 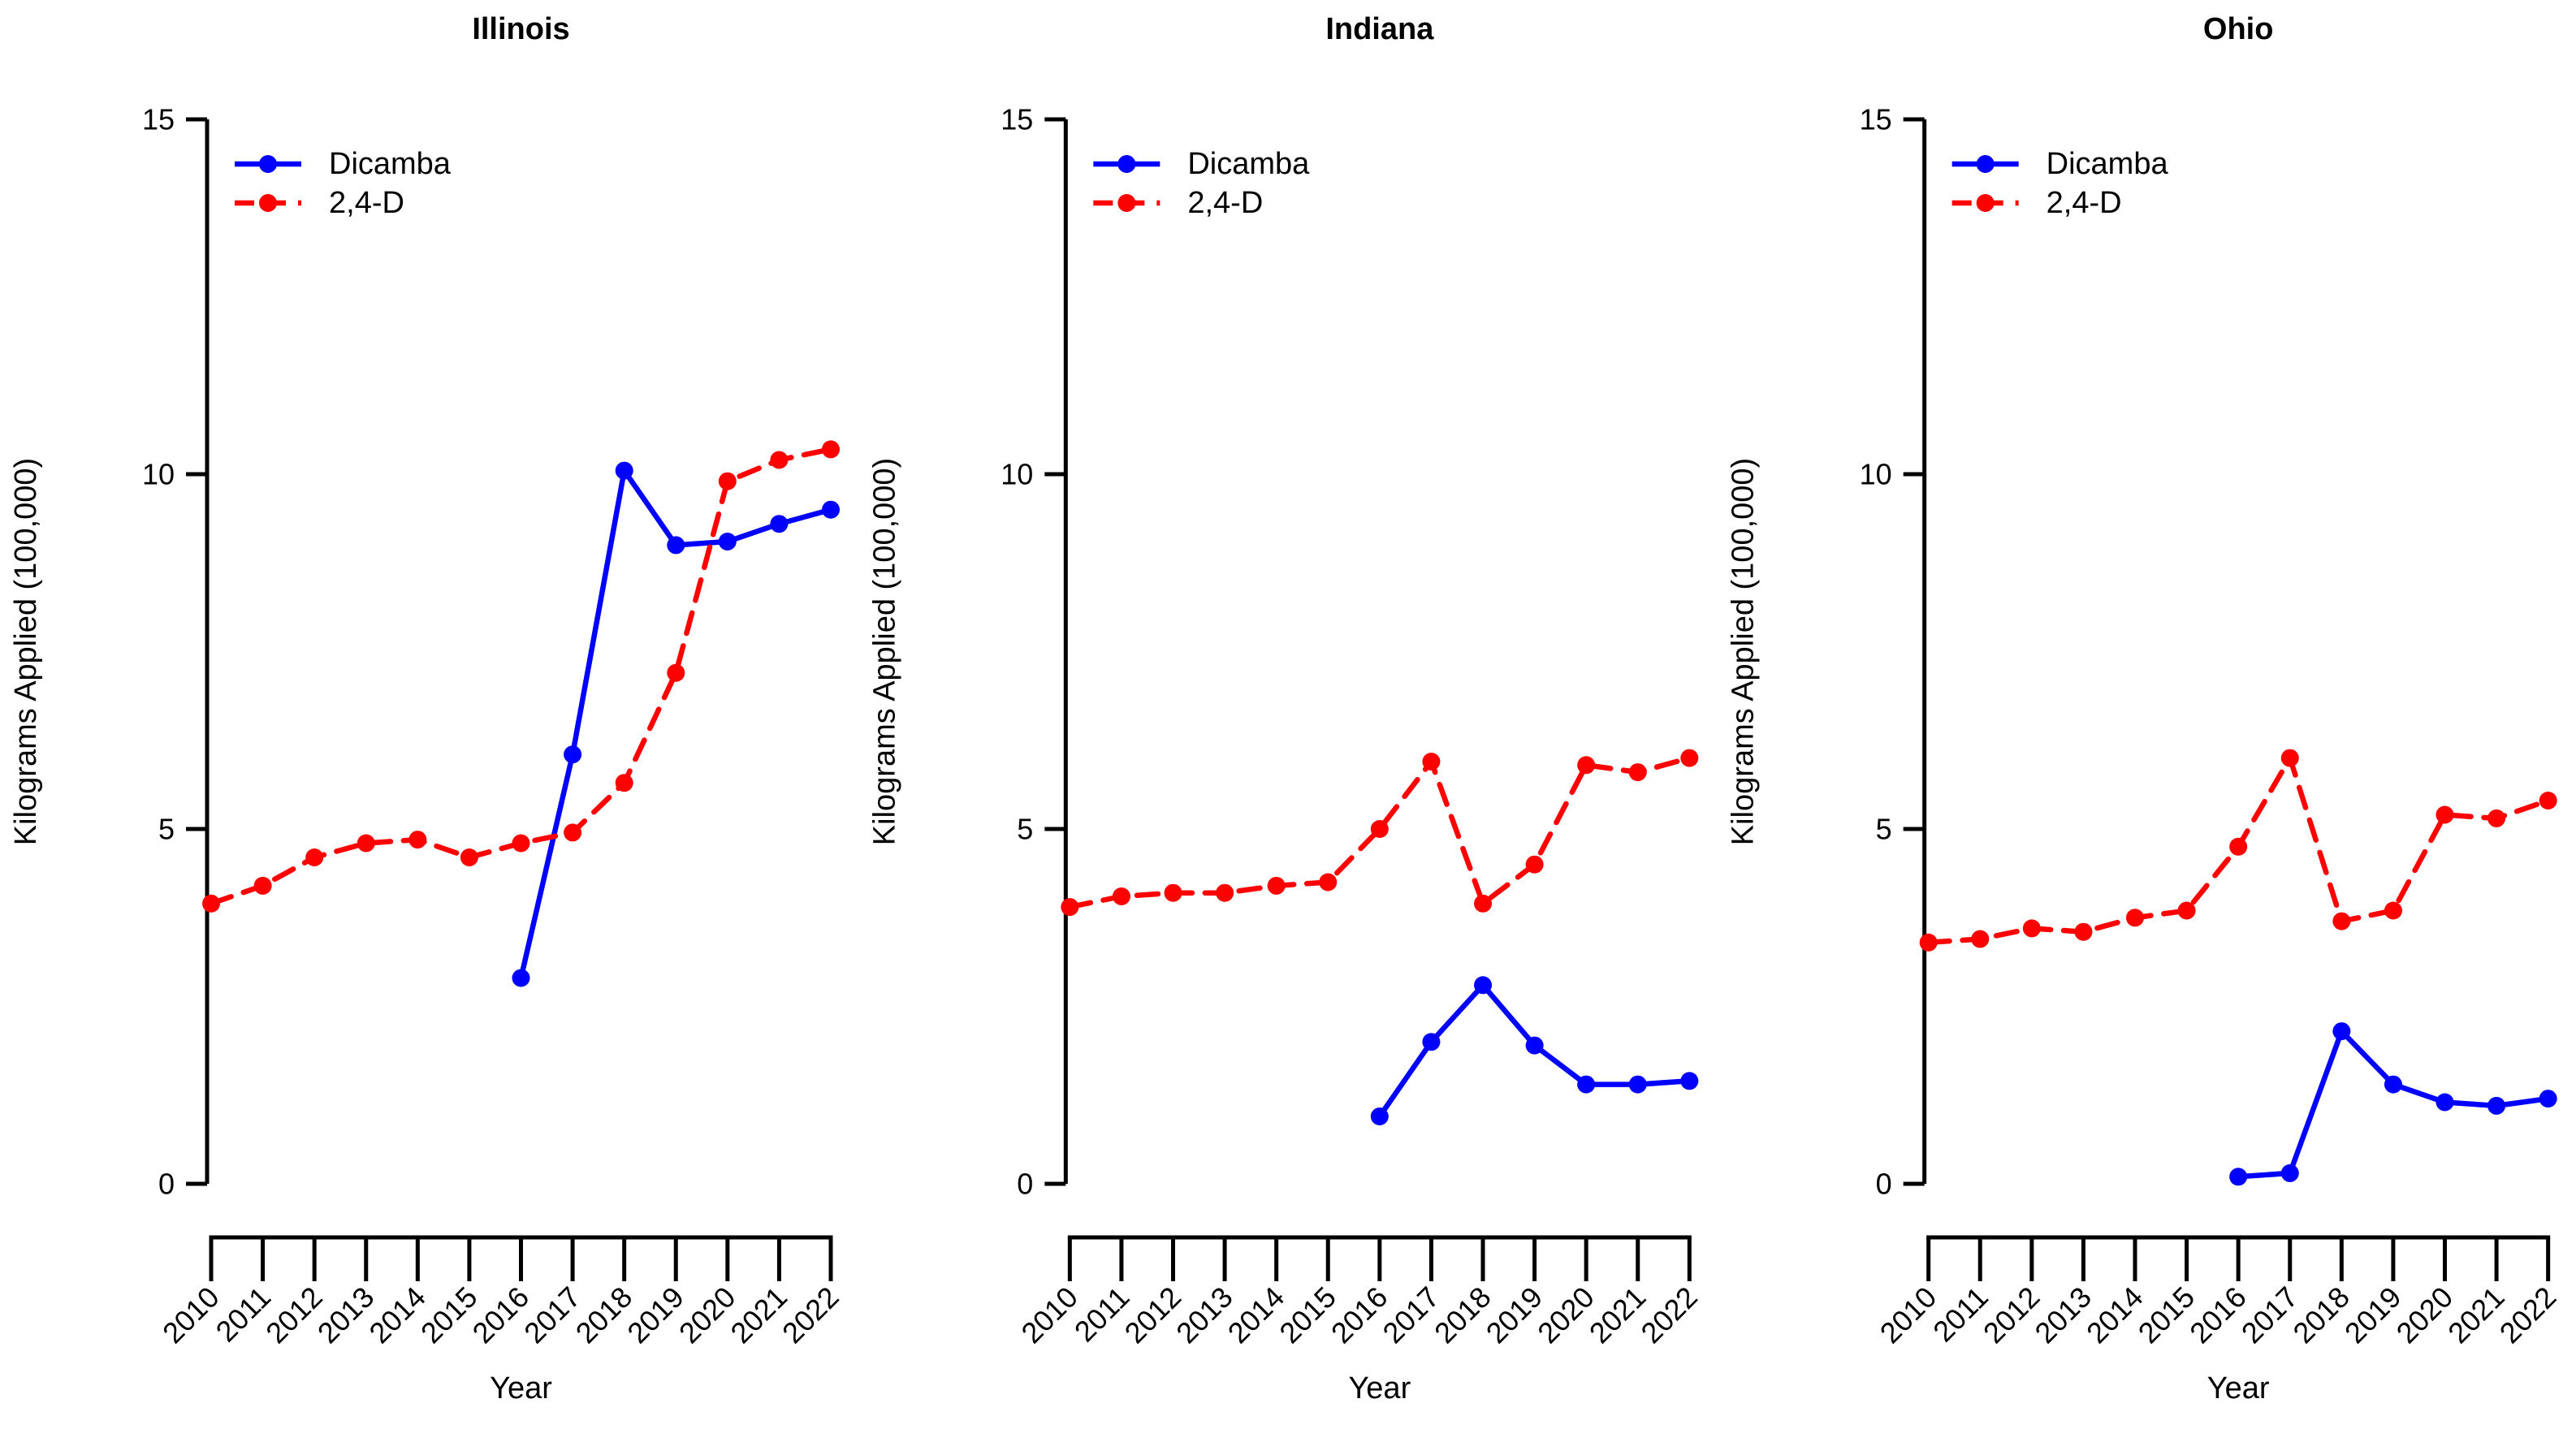 I want to click on x-tick-label: 2017, so click(x=552, y=1315).